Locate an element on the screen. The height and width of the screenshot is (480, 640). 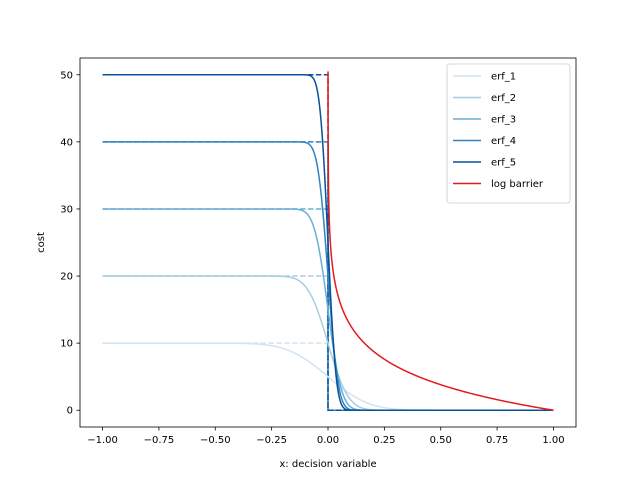
legend-box is located at coordinates (508, 133).